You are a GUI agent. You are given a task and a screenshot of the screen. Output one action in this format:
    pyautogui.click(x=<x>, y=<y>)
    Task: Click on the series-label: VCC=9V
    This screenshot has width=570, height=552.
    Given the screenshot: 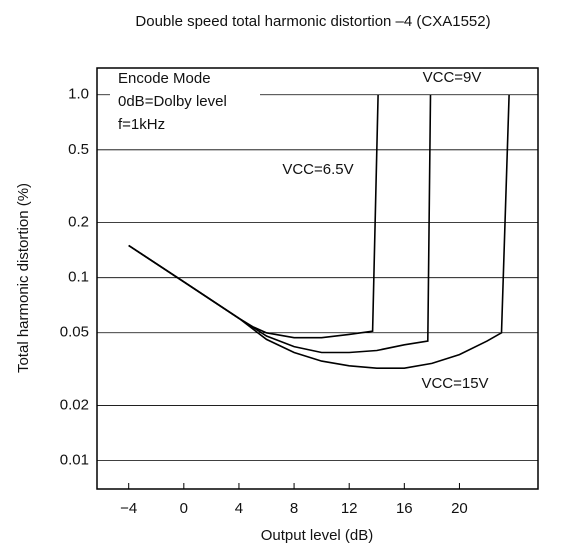 What is the action you would take?
    pyautogui.click(x=452, y=77)
    